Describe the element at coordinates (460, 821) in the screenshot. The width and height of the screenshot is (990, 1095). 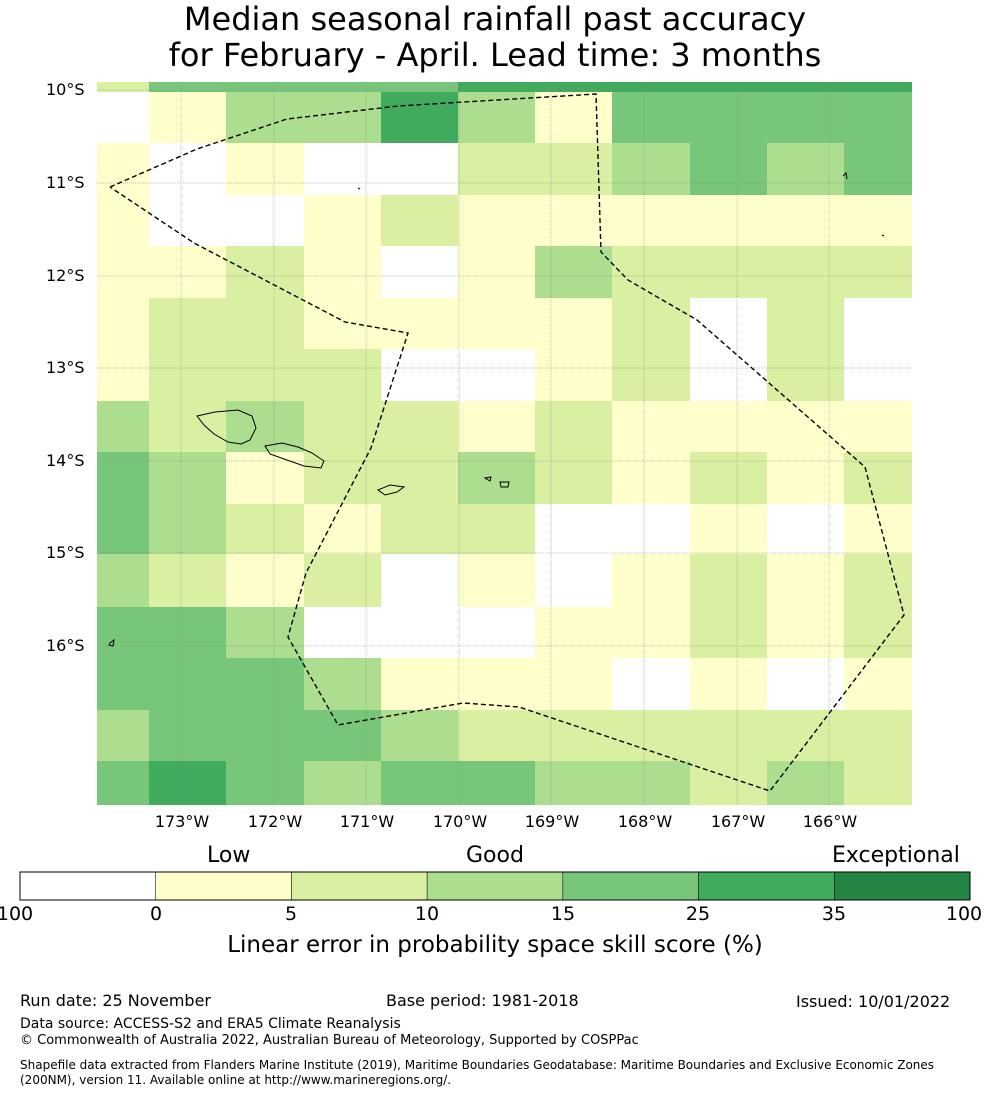
I see `lon-label-170w: 170°W` at that location.